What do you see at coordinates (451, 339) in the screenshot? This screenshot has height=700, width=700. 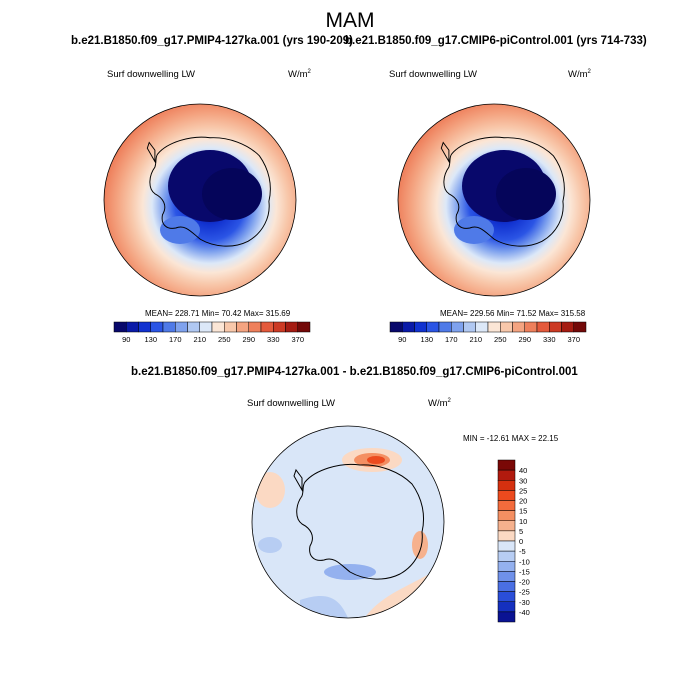 I see `panel-2-colorbar-tick-label: 170` at bounding box center [451, 339].